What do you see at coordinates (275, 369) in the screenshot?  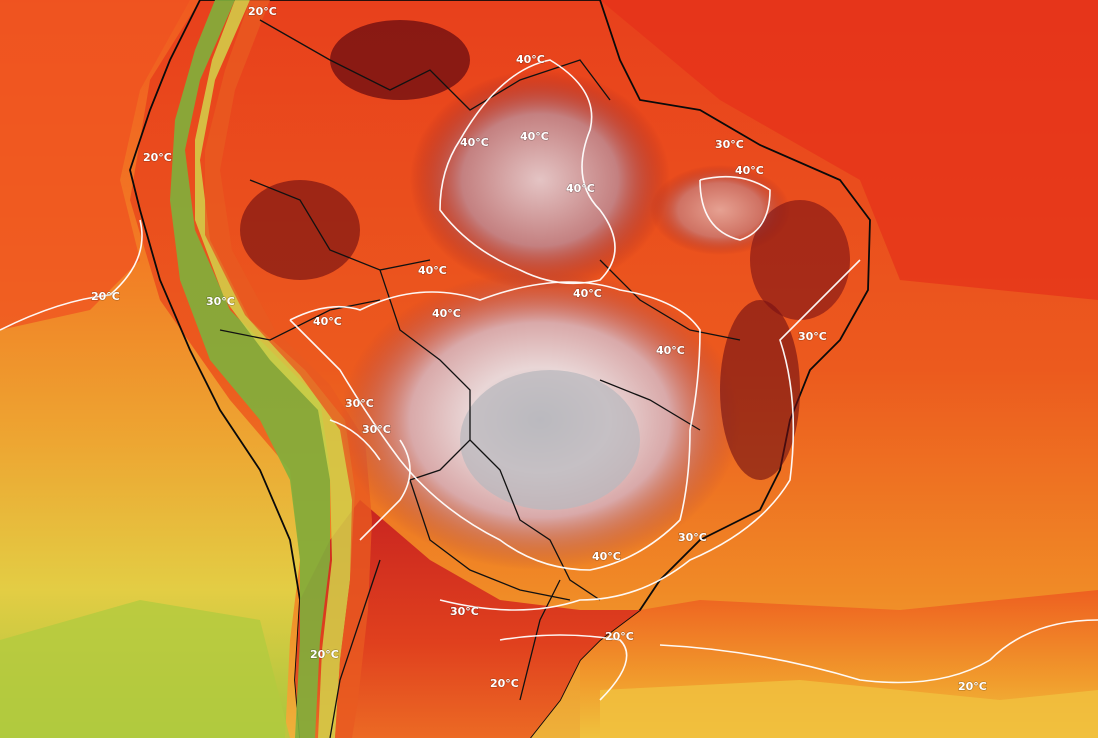 I see `andes-yellow-strip` at bounding box center [275, 369].